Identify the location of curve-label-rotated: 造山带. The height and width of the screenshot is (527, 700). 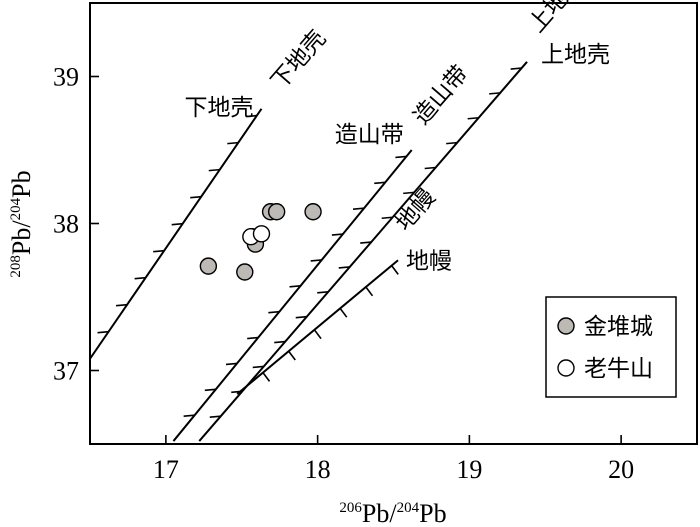
(441, 95).